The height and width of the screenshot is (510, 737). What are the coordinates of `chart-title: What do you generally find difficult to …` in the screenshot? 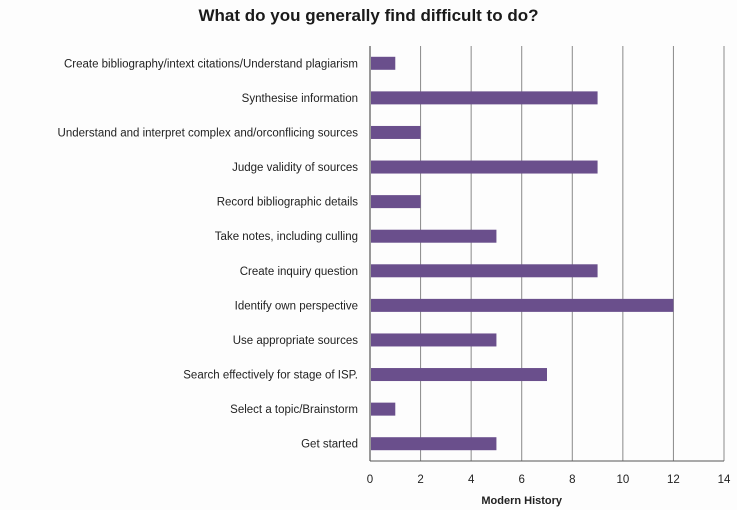 It's located at (368, 15).